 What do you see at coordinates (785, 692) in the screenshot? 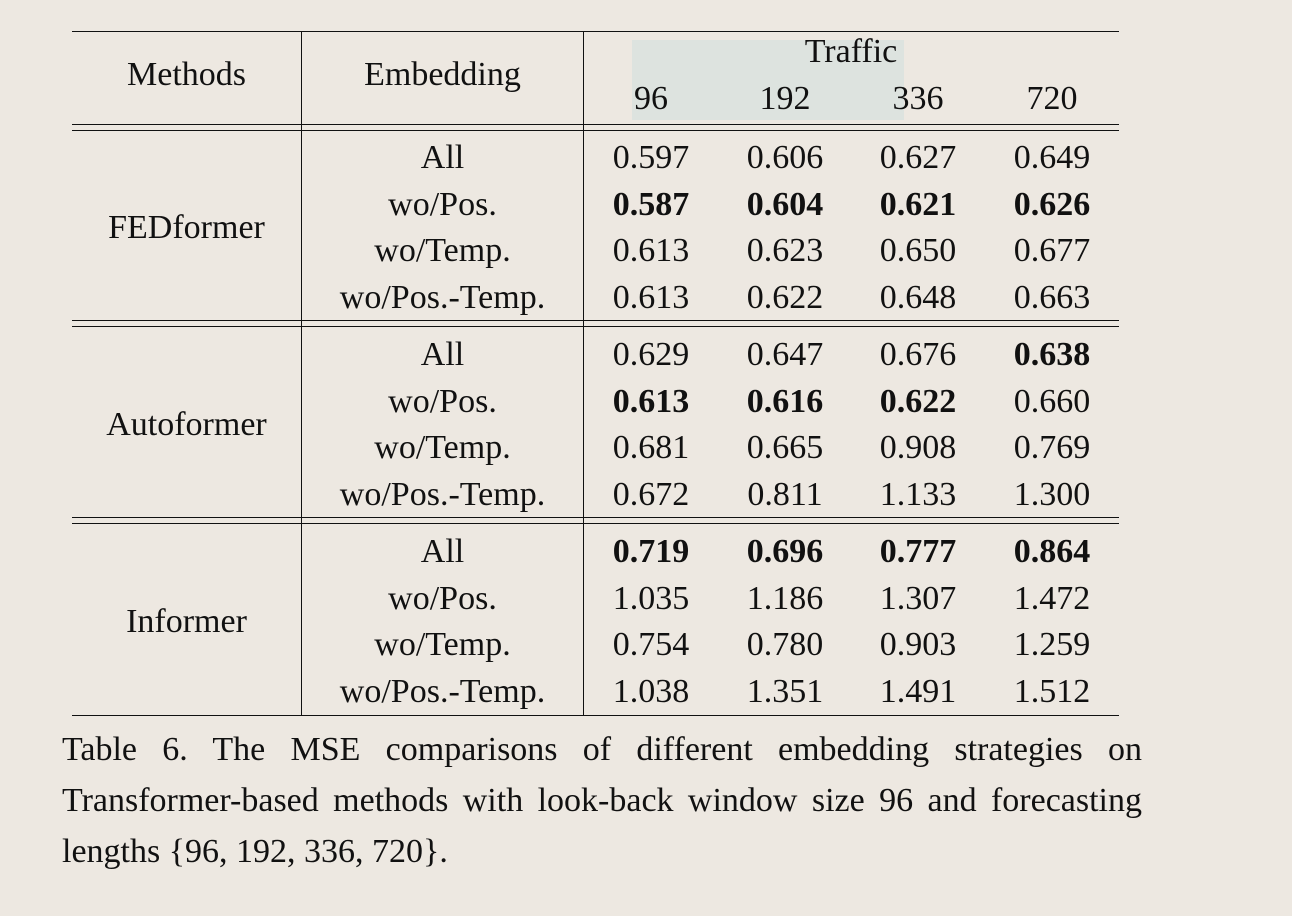
I see `mse-value-cell: 1.351` at bounding box center [785, 692].